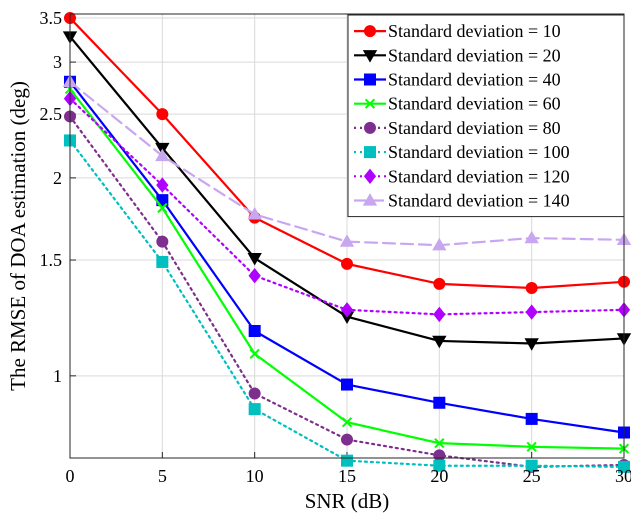 The height and width of the screenshot is (518, 631). I want to click on y-tick-label: 1.5, so click(51, 260).